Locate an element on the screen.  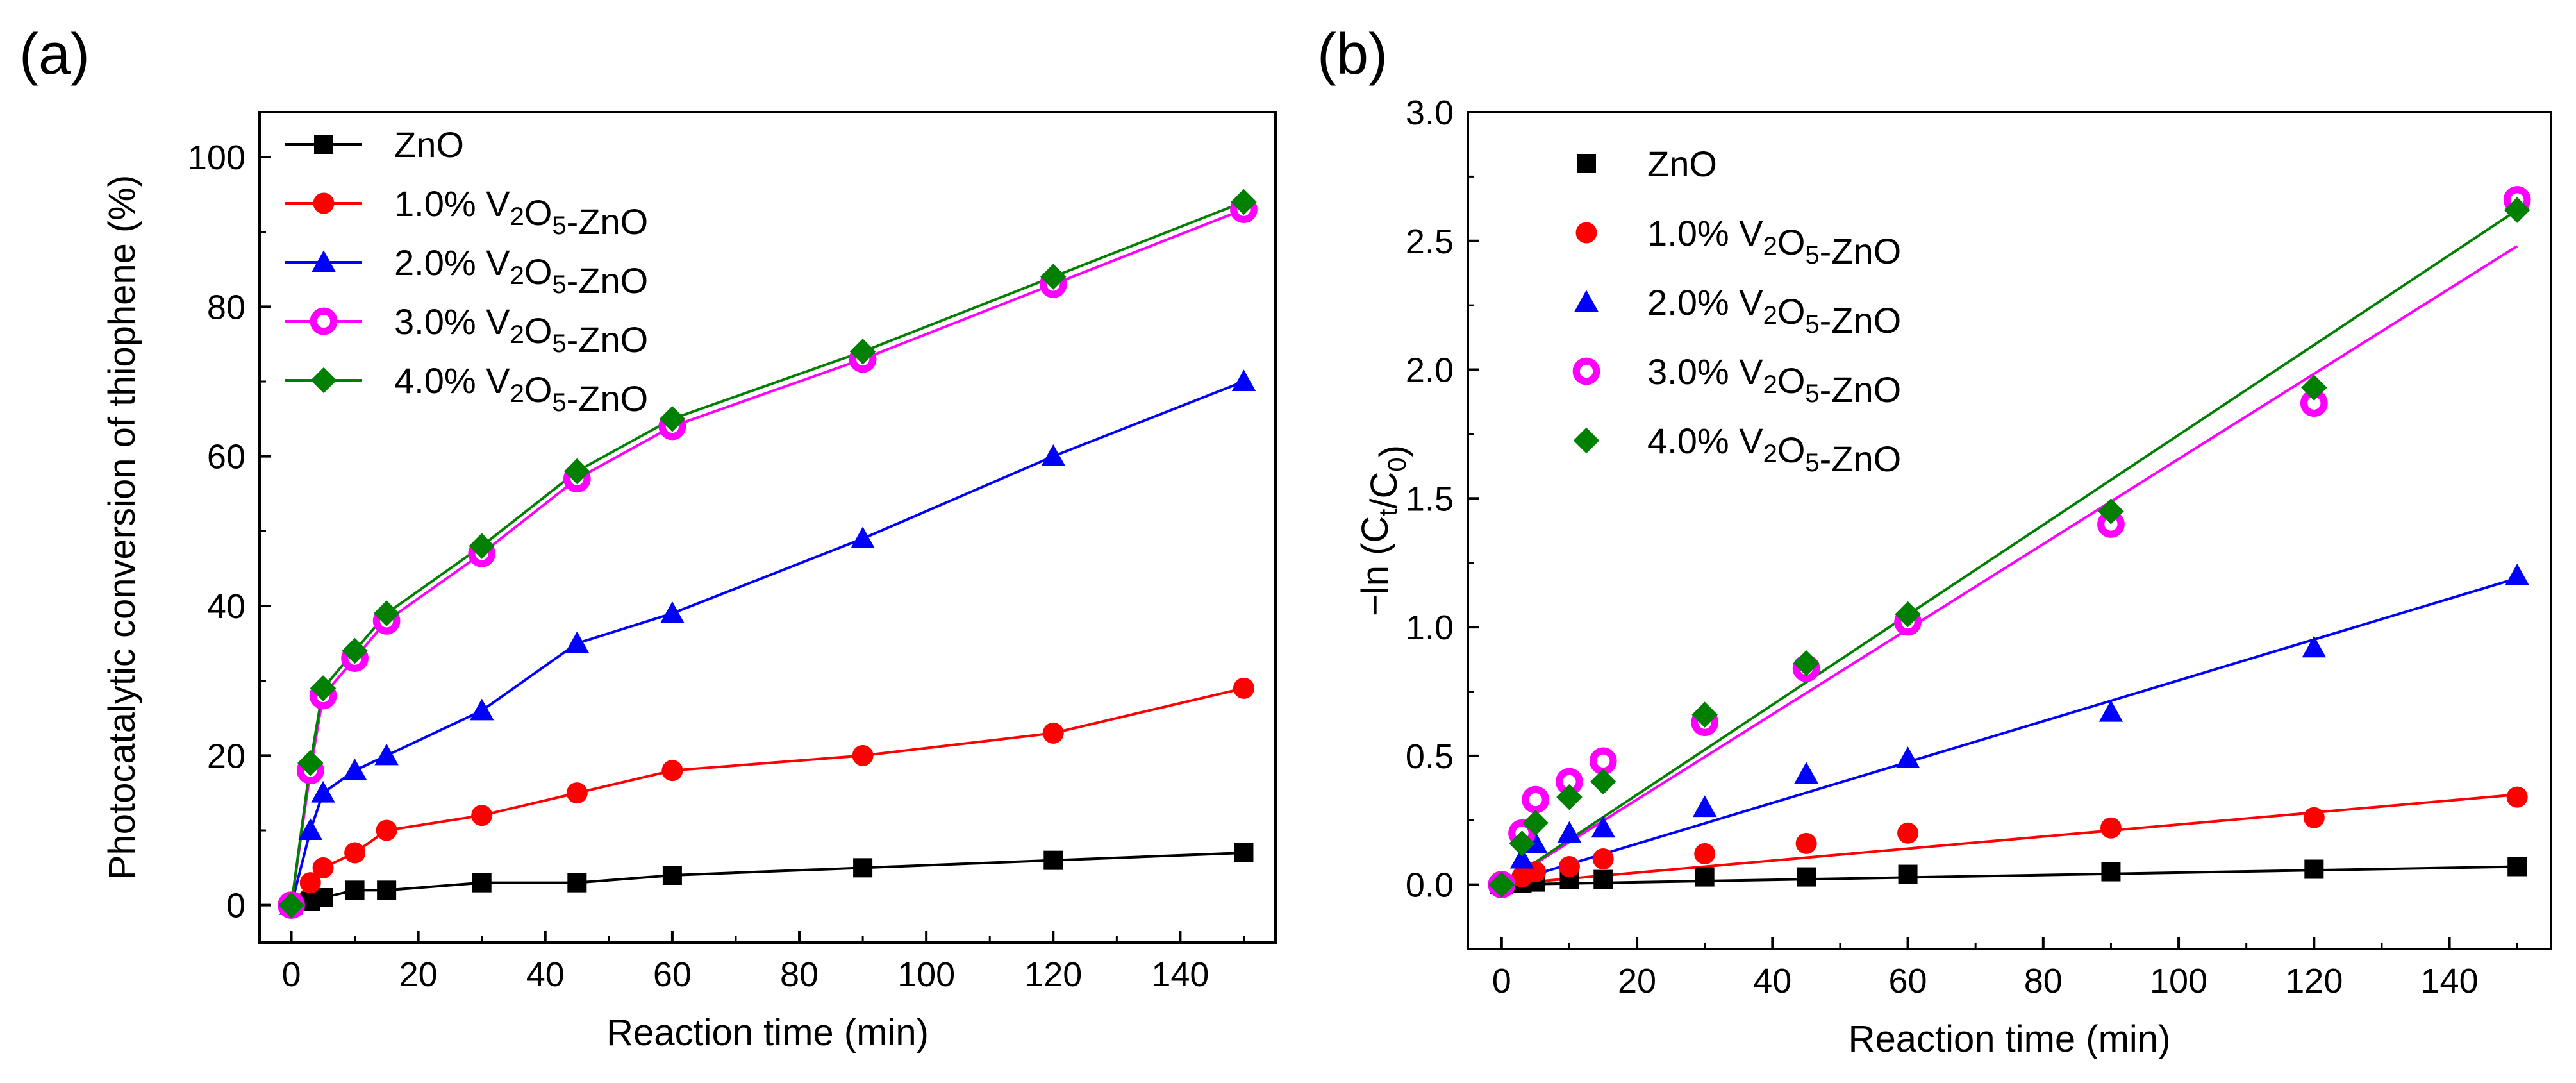
legend-label: 2.0% V2O5-ZnO is located at coordinates (1774, 311).